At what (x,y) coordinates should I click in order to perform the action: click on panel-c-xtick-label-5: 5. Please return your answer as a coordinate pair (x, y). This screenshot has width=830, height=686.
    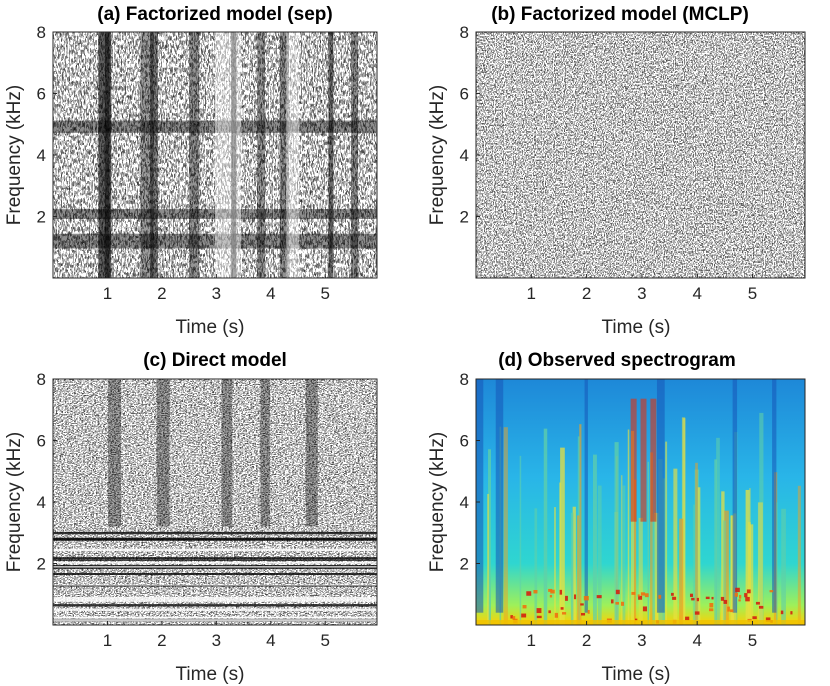
    Looking at the image, I should click on (325, 640).